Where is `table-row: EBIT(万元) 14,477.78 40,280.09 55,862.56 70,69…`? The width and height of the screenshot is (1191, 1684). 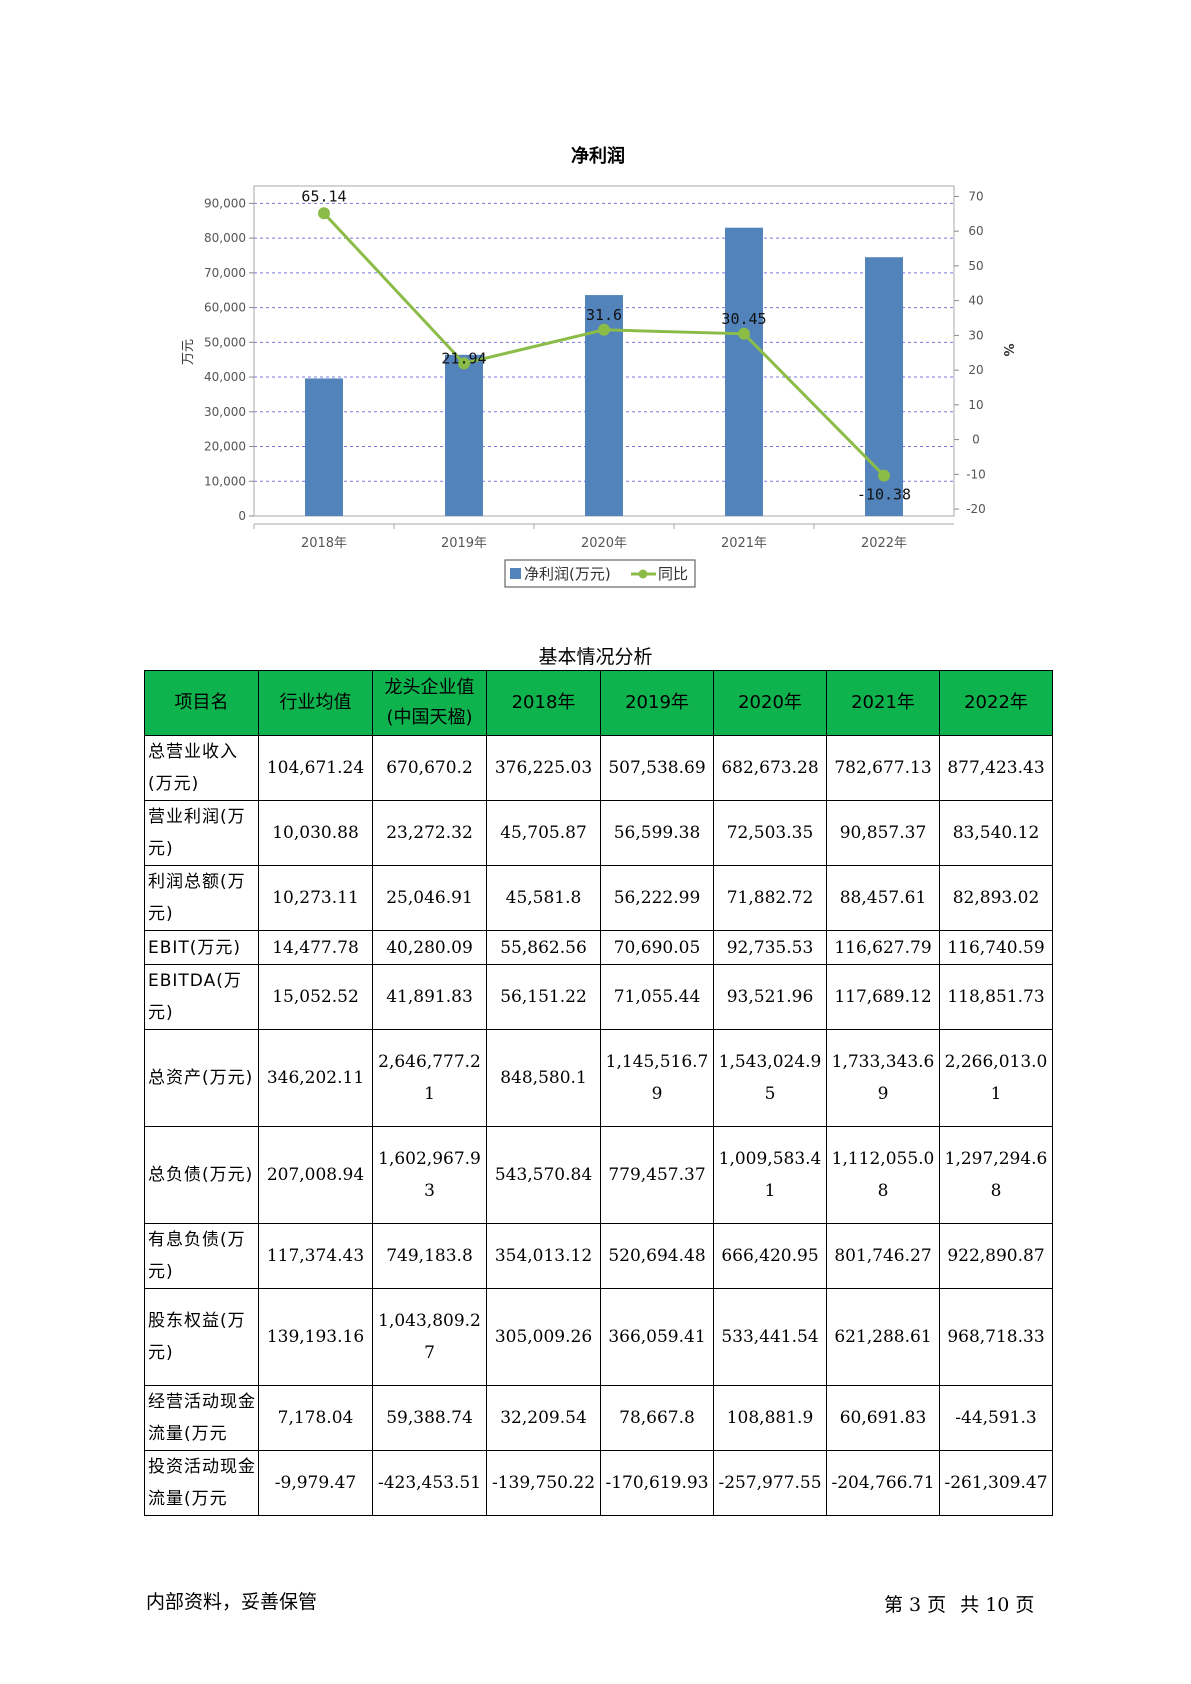 table-row: EBIT(万元) 14,477.78 40,280.09 55,862.56 70,69… is located at coordinates (598, 947).